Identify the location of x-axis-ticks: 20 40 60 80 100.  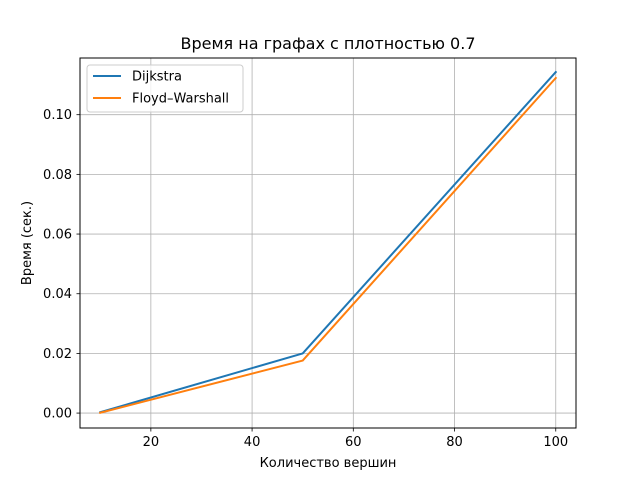
(355, 439).